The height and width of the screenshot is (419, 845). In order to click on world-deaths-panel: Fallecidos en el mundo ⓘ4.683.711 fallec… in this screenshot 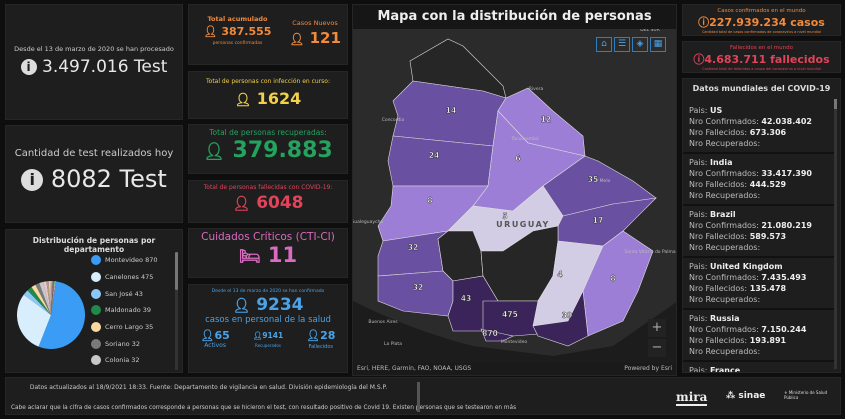, I will do `click(761, 57)`.